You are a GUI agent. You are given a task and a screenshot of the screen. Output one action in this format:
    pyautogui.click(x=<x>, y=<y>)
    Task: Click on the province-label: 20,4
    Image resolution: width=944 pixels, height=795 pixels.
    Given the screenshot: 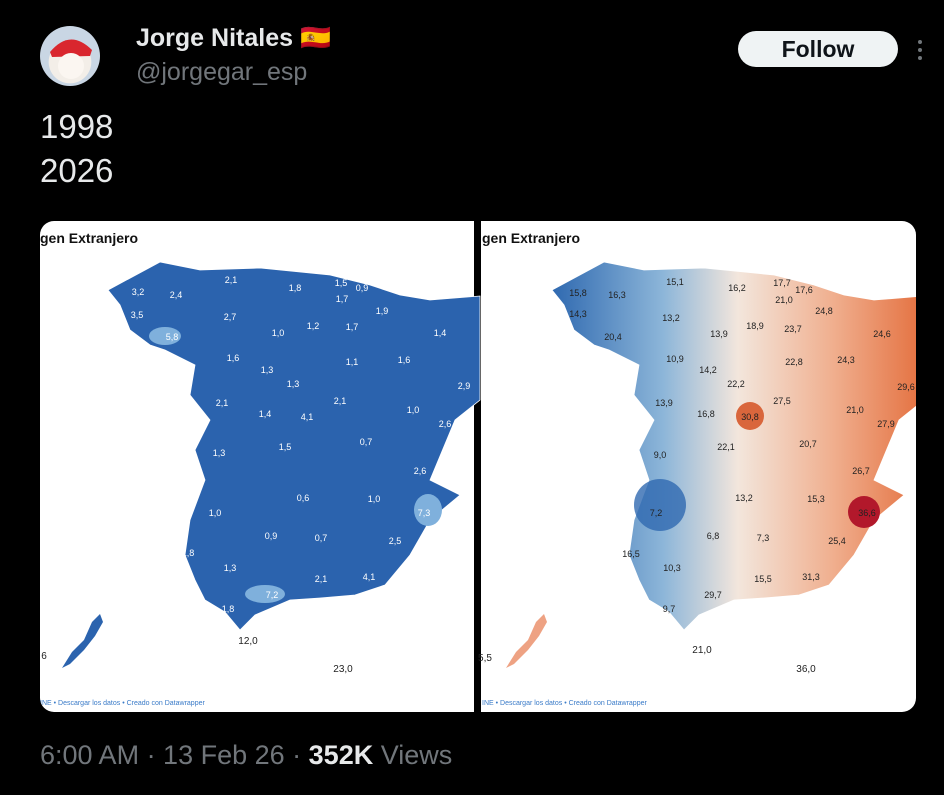 What is the action you would take?
    pyautogui.click(x=613, y=337)
    